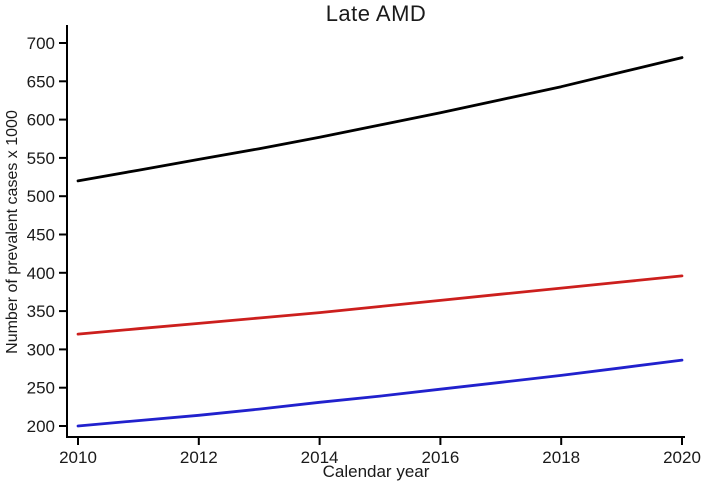 The image size is (702, 487). What do you see at coordinates (376, 13) in the screenshot?
I see `chart-title: Late AMD` at bounding box center [376, 13].